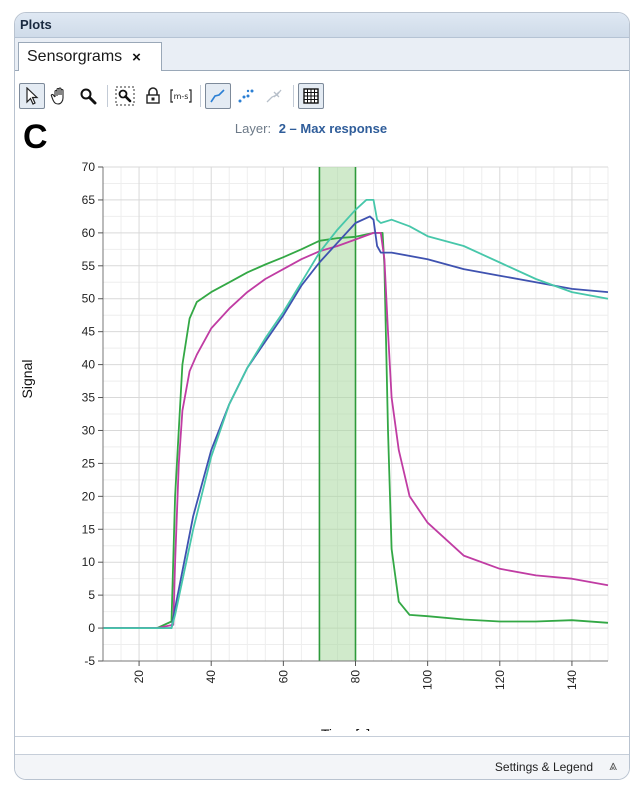  I want to click on tab-sensorgrams: Sensorgrams ×, so click(90, 56).